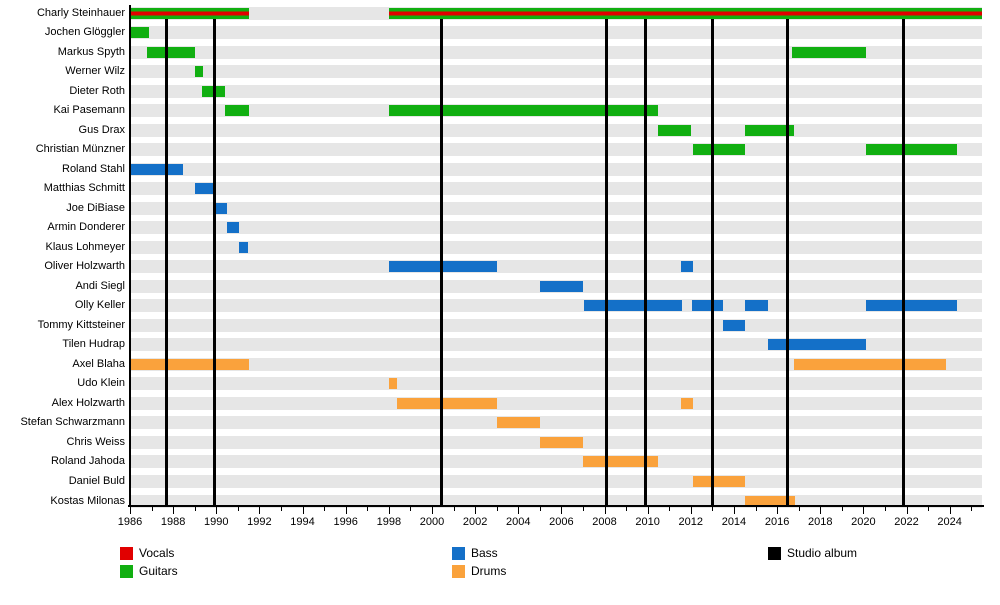  I want to click on x-axis-tick-label: 1996, so click(345, 522).